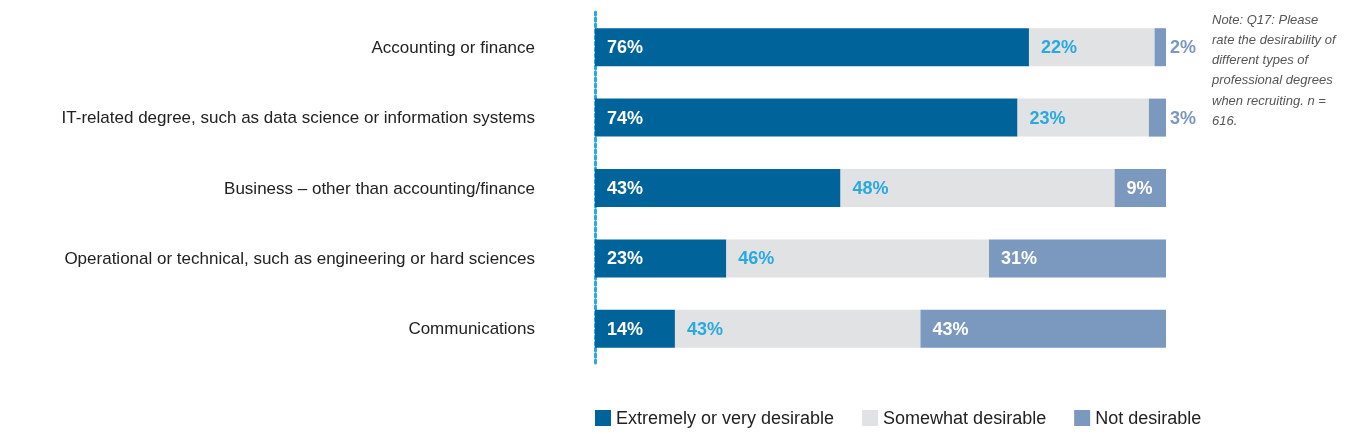 The width and height of the screenshot is (1354, 434). What do you see at coordinates (1183, 117) in the screenshot?
I see `data-label: 3%` at bounding box center [1183, 117].